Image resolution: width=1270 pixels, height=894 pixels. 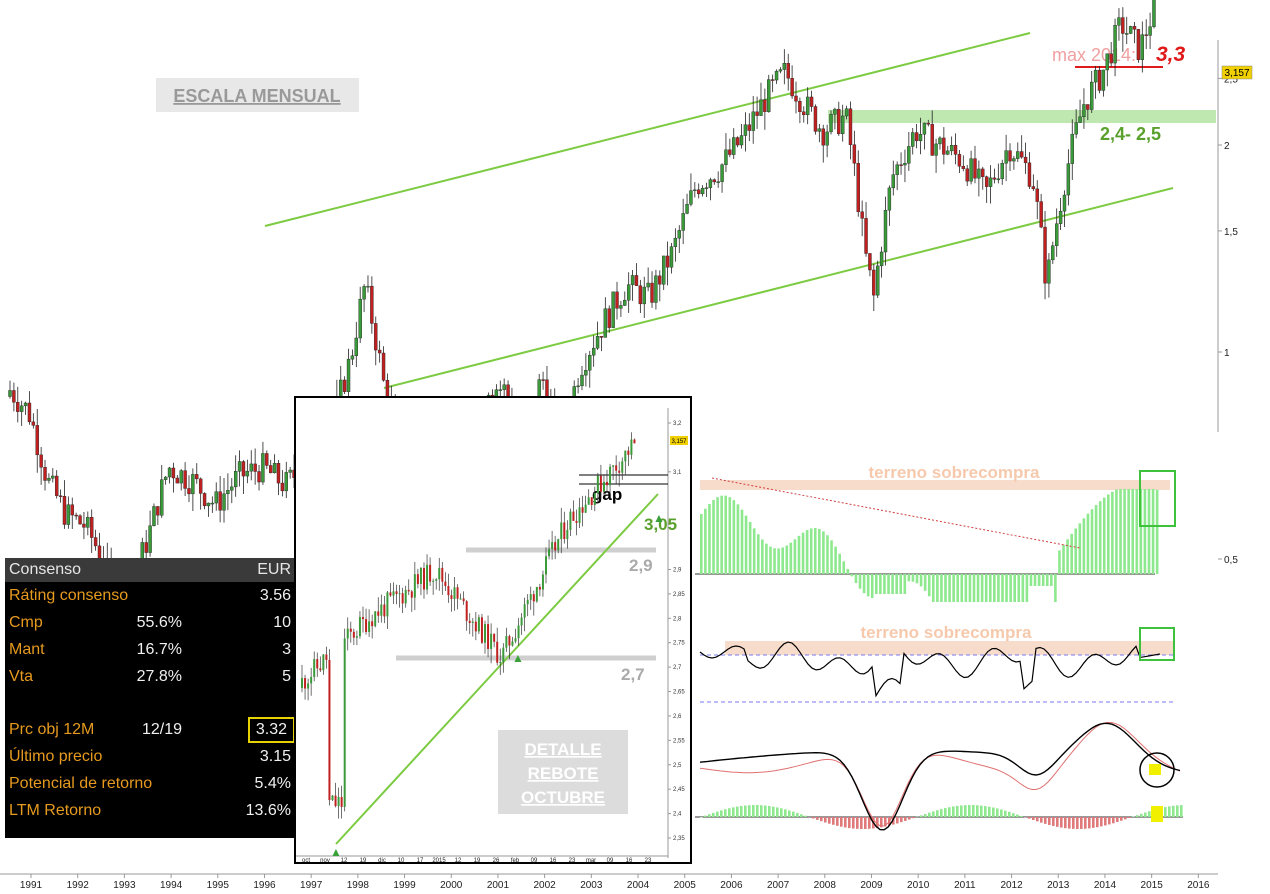 I want to click on divergence-line, so click(x=896, y=513).